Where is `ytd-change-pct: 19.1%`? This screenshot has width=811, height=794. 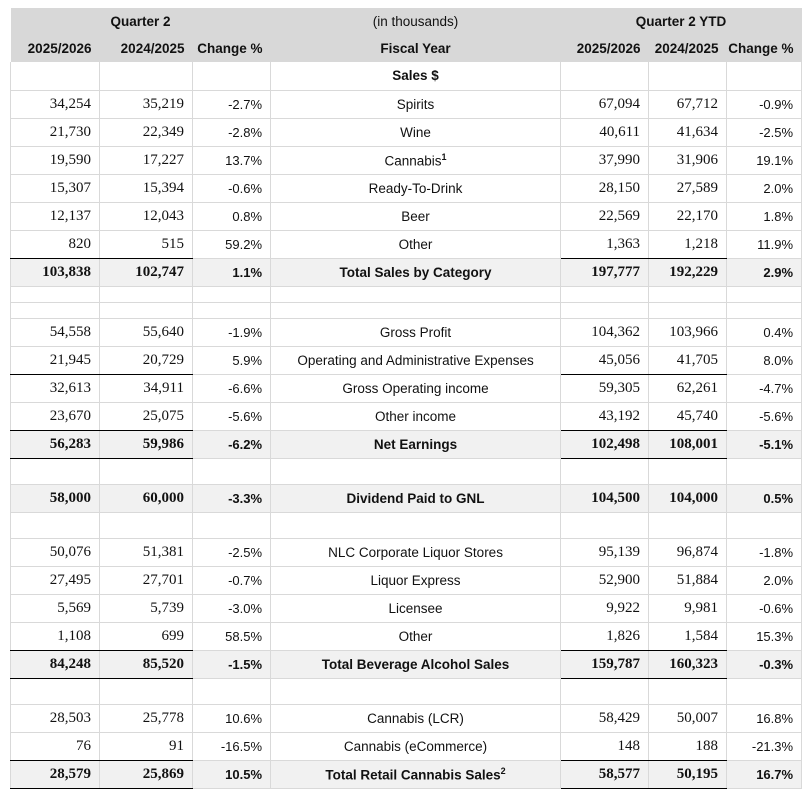 ytd-change-pct: 19.1% is located at coordinates (764, 160).